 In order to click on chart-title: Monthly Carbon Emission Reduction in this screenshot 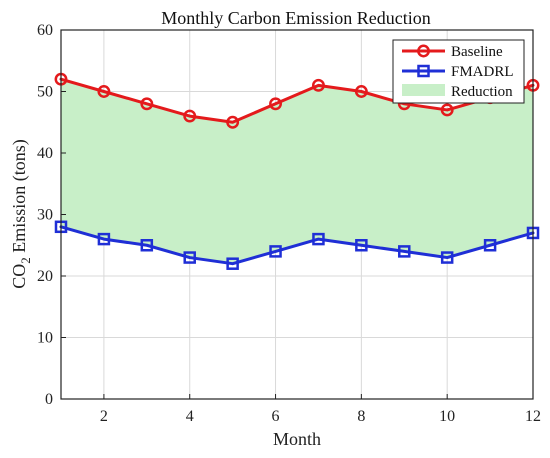, I will do `click(296, 18)`.